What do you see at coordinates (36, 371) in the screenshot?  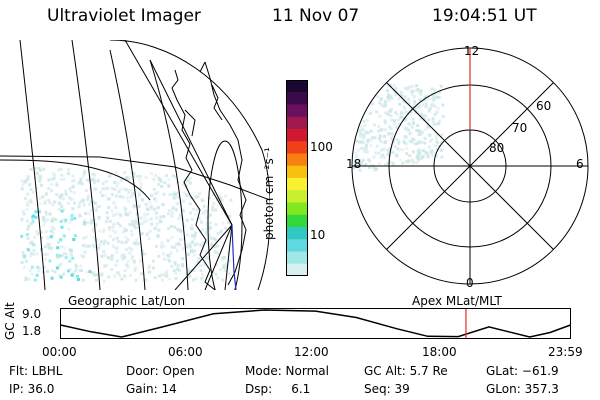 I see `info-flt: Flt: LBHL` at bounding box center [36, 371].